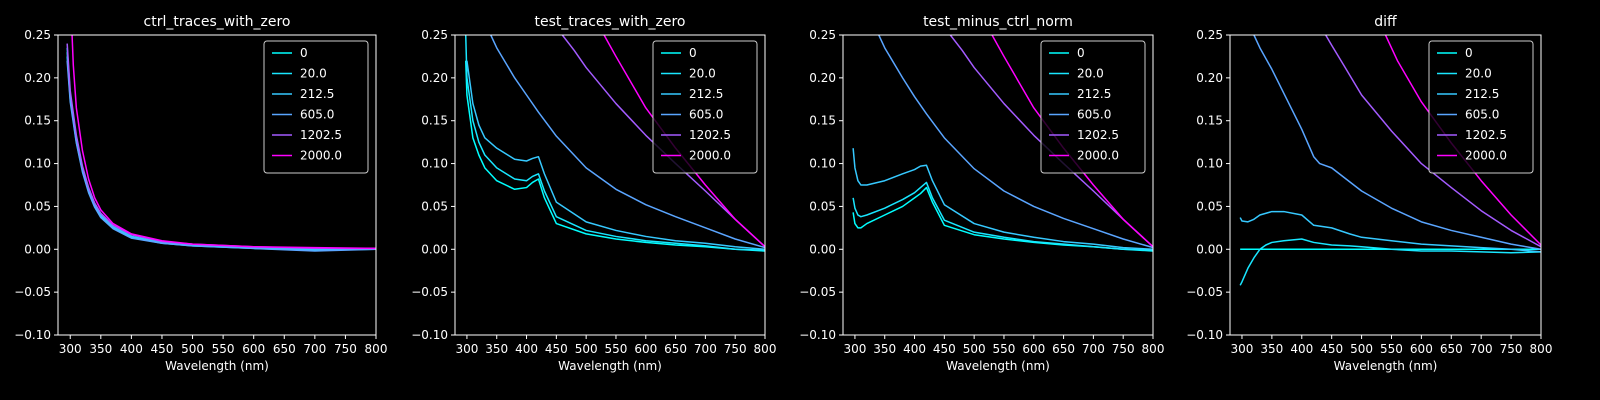 The width and height of the screenshot is (1600, 400). What do you see at coordinates (998, 22) in the screenshot?
I see `chart-title: test_minus_ctrl_norm` at bounding box center [998, 22].